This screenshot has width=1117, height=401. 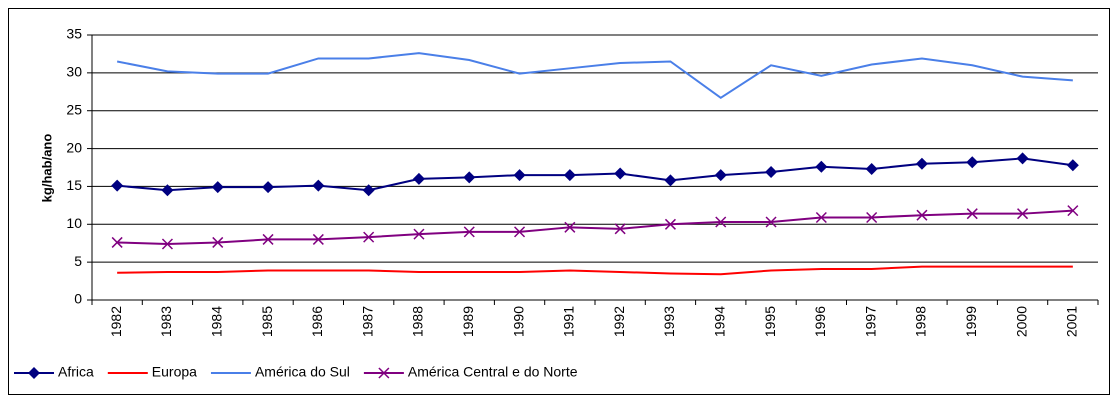 What do you see at coordinates (46, 168) in the screenshot?
I see `y-axis-label: kg/hab/ano` at bounding box center [46, 168].